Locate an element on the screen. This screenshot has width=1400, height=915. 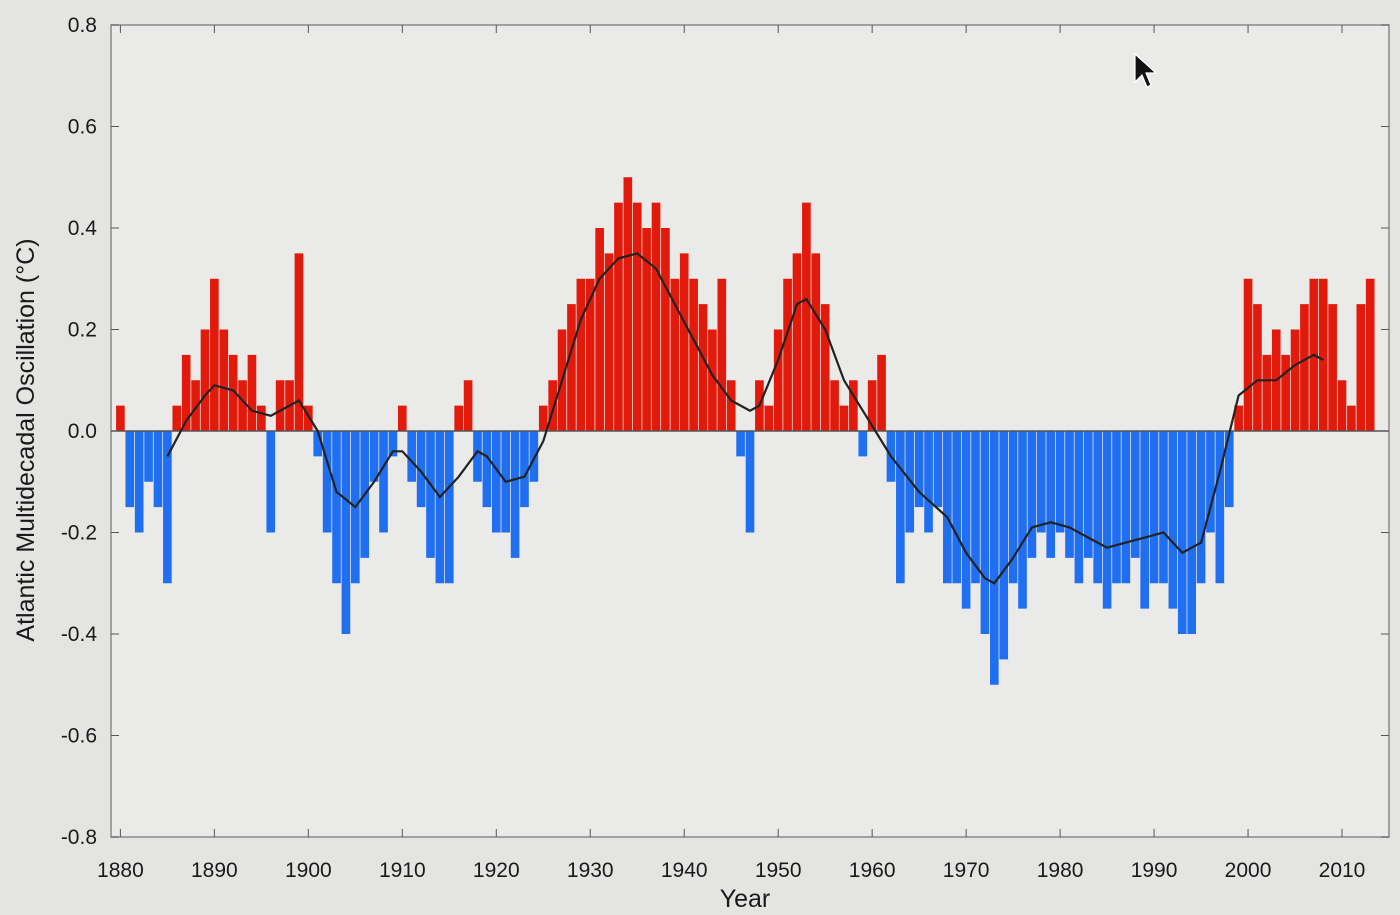
y-tick-label: -0.8 is located at coordinates (79, 837).